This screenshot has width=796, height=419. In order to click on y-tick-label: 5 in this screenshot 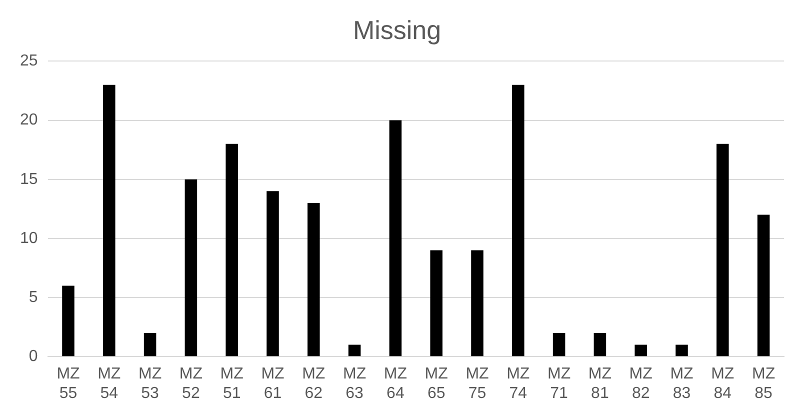, I will do `click(33, 297)`.